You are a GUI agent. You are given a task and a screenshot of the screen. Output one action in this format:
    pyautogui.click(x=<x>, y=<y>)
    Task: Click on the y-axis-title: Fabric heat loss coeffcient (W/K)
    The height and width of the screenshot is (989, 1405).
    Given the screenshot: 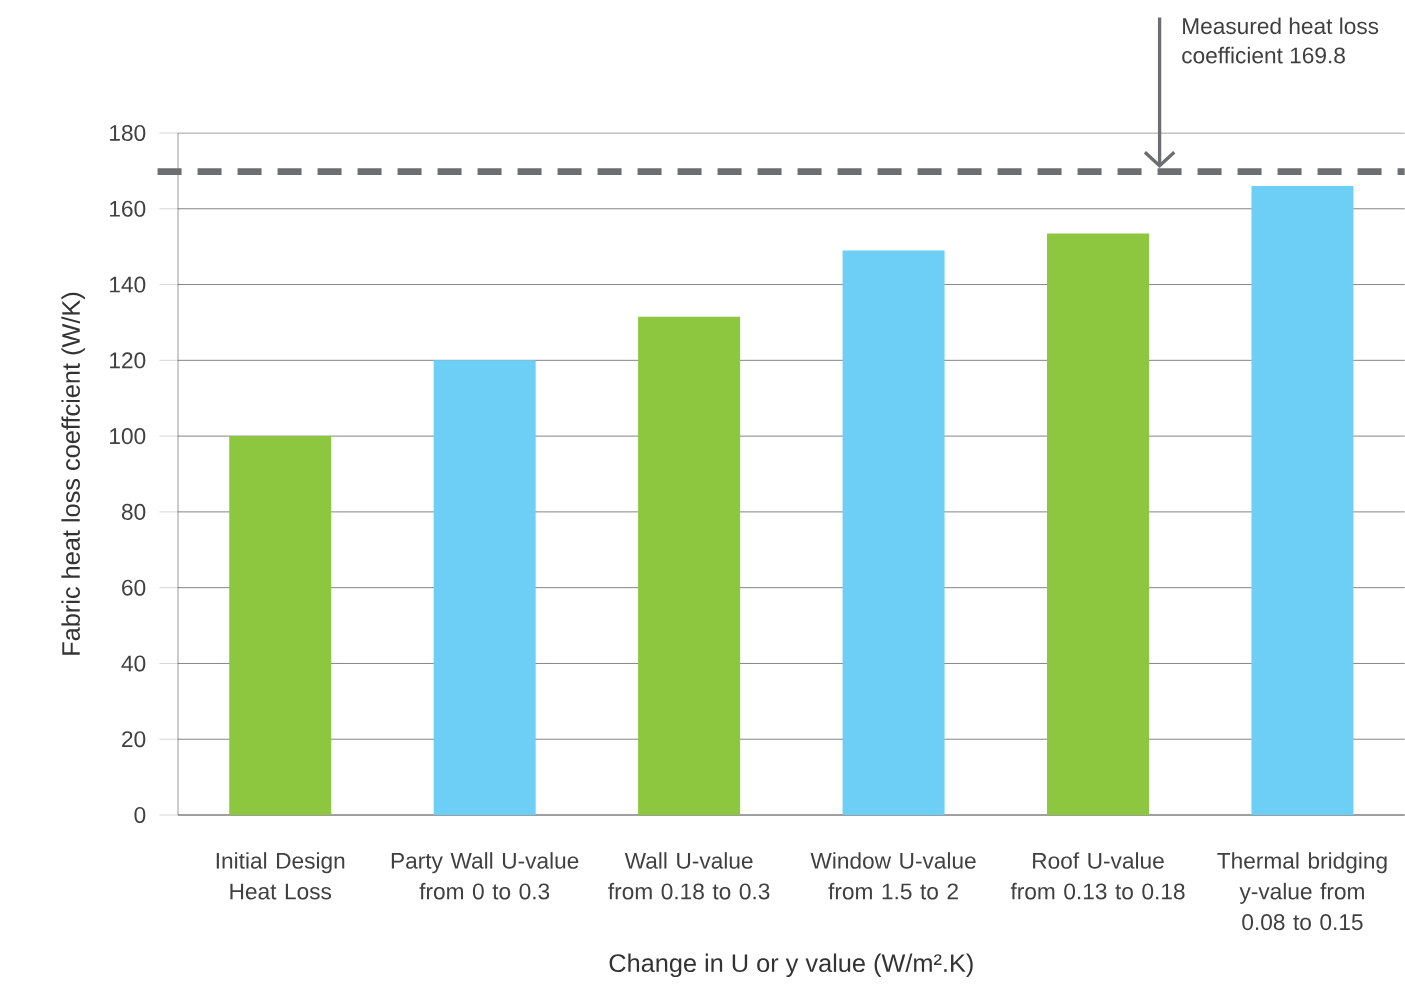 What is the action you would take?
    pyautogui.click(x=73, y=473)
    